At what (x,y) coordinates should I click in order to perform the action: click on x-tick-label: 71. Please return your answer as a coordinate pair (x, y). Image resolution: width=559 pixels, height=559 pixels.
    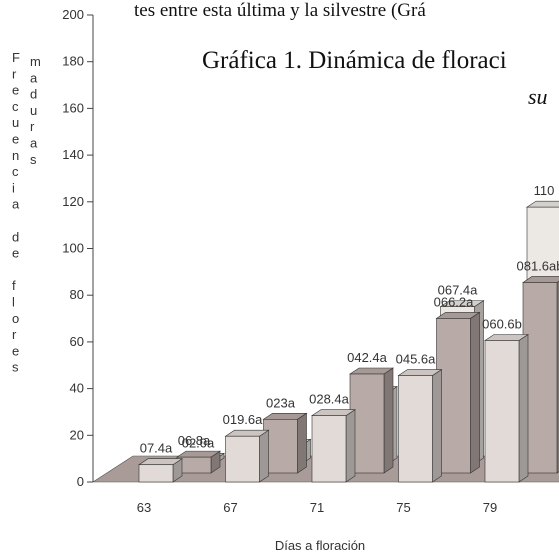
    Looking at the image, I should click on (317, 507).